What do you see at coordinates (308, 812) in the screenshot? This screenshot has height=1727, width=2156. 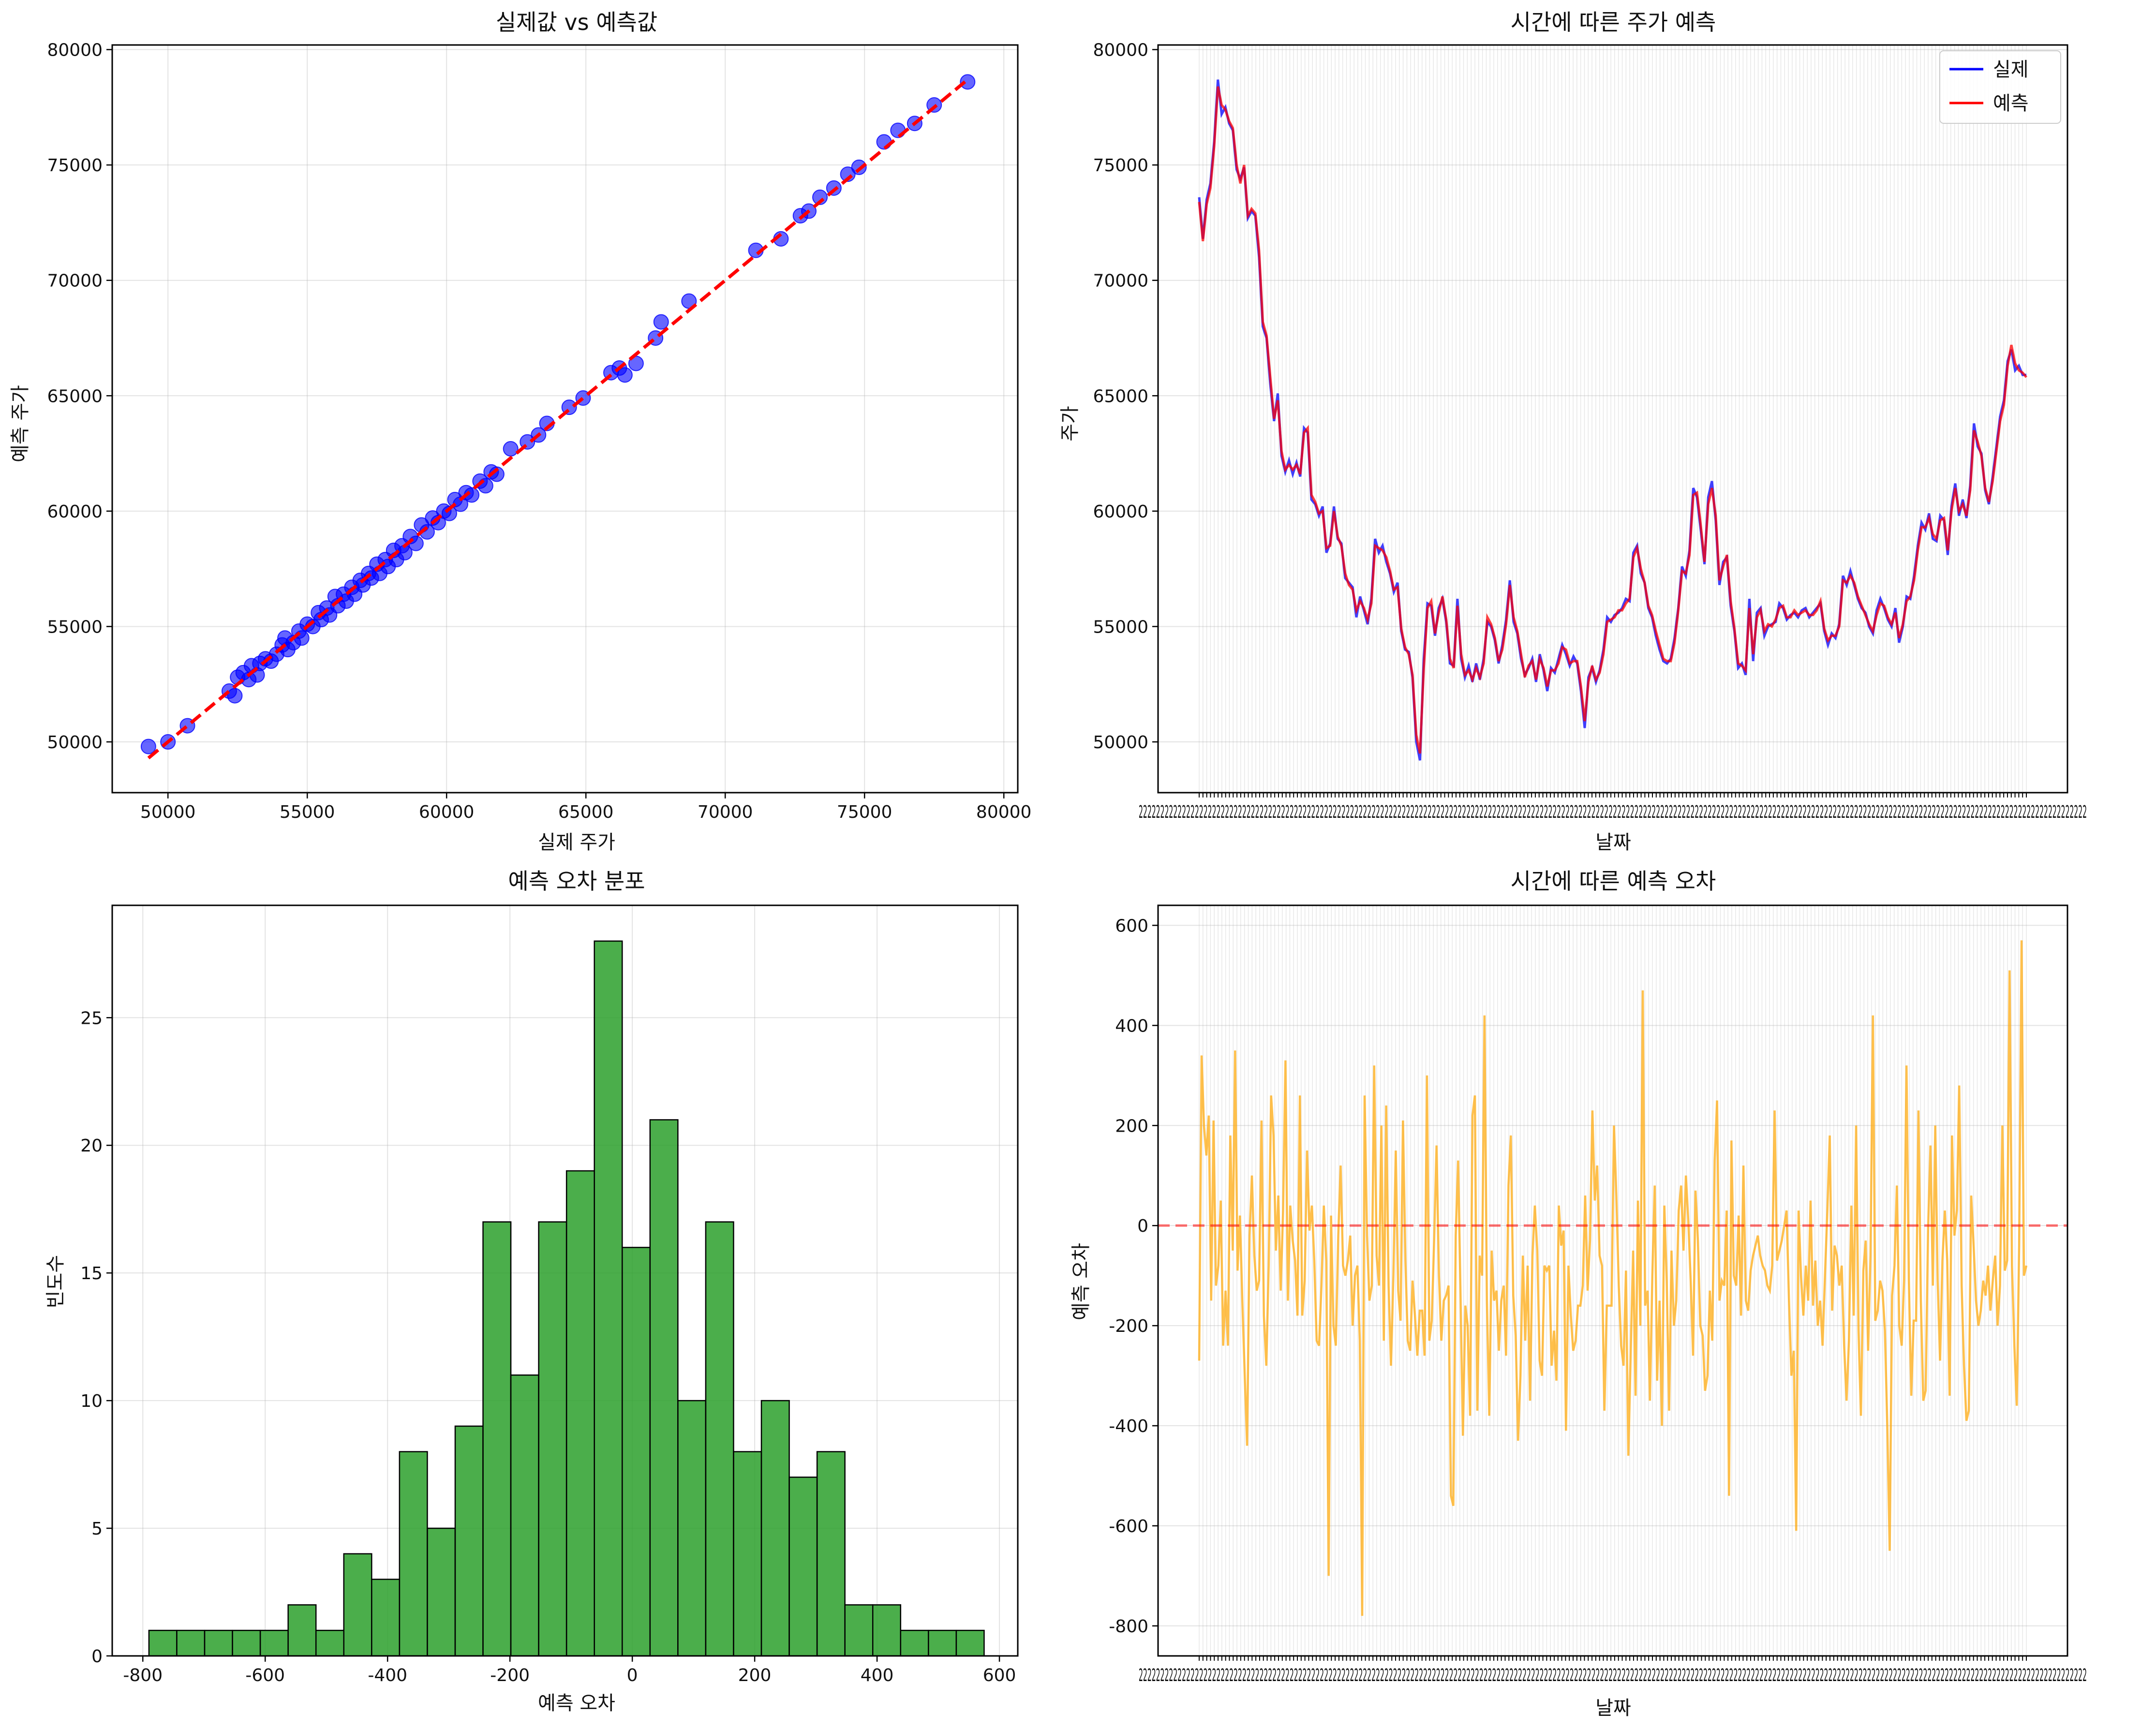 I see `x-tick-label: 55000` at bounding box center [308, 812].